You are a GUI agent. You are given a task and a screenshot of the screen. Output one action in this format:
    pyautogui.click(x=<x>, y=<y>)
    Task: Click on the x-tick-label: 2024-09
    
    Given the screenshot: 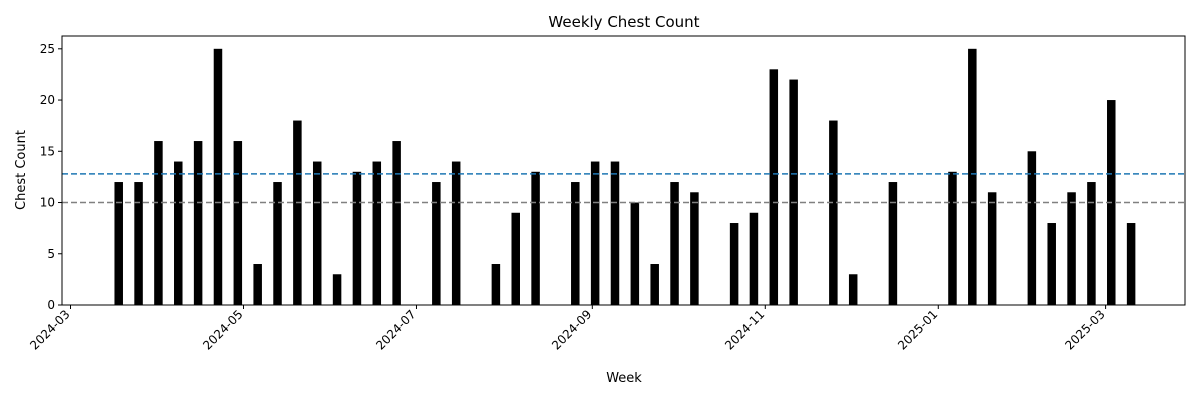 What is the action you would take?
    pyautogui.click(x=571, y=329)
    